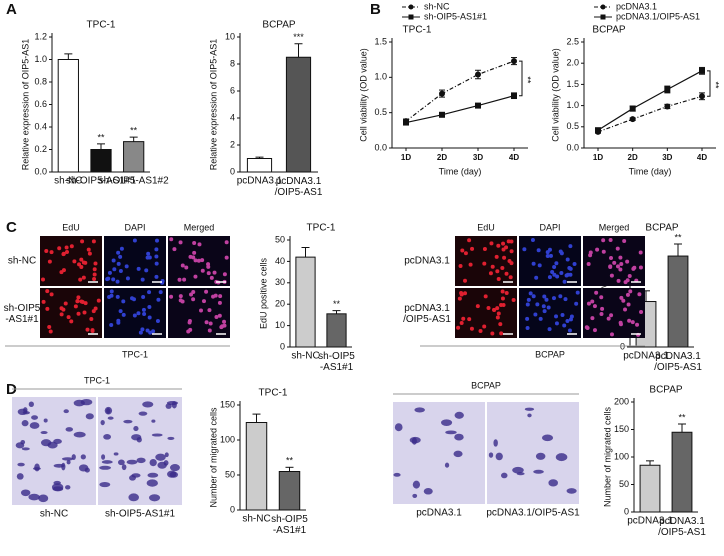 The image size is (724, 556). What do you see at coordinates (11, 9) in the screenshot?
I see `panel-letter: A` at bounding box center [11, 9].